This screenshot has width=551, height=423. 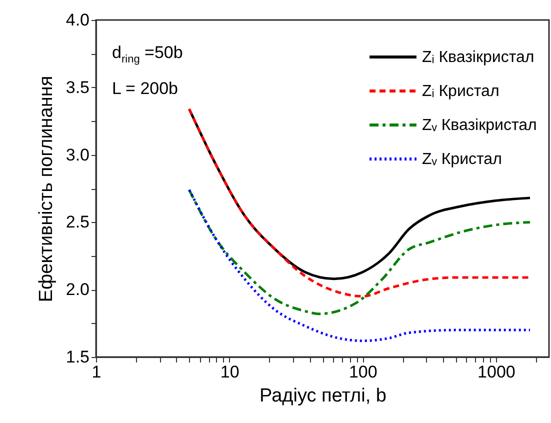 I want to click on y-tick-label: 2.5, so click(x=78, y=222).